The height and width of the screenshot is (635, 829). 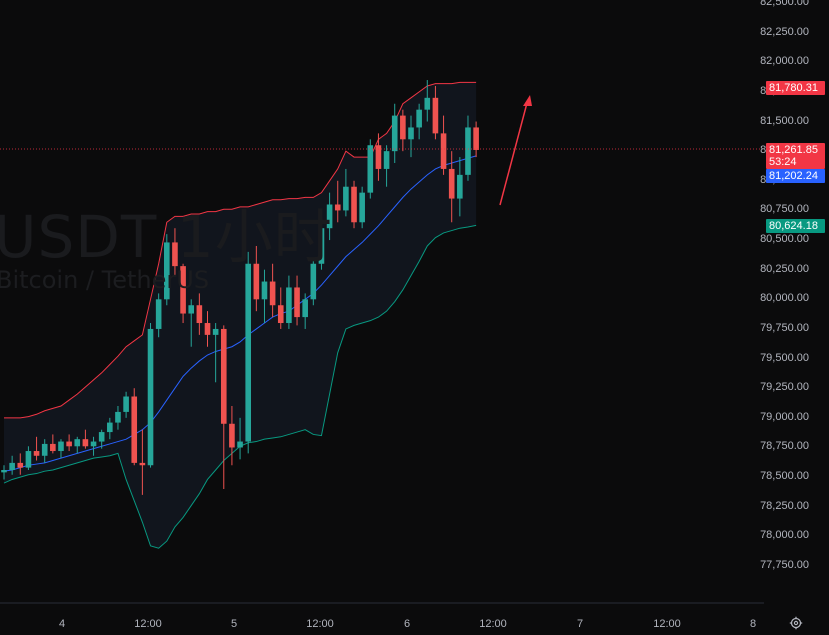 I want to click on y-tick-label: 77,750.00, so click(x=784, y=565).